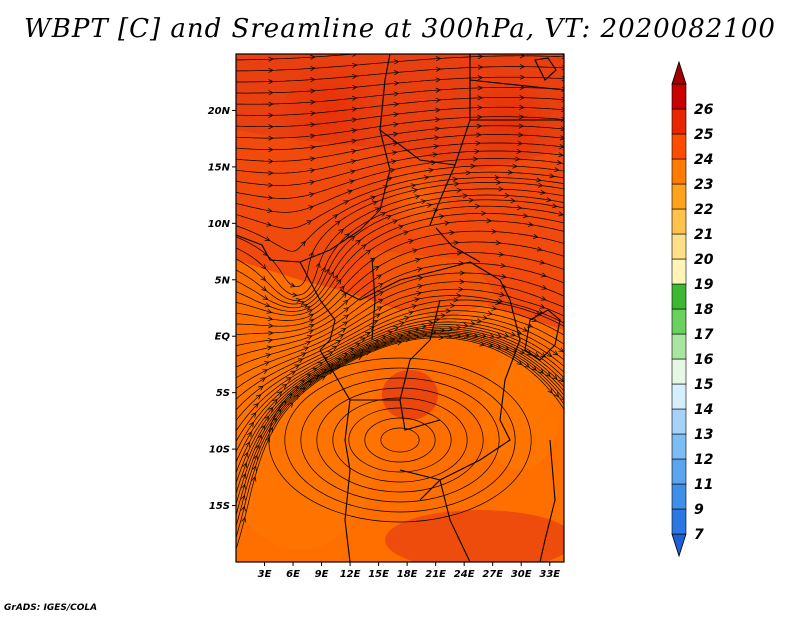  Describe the element at coordinates (704, 135) in the screenshot. I see `colorbar-label: 25` at that location.